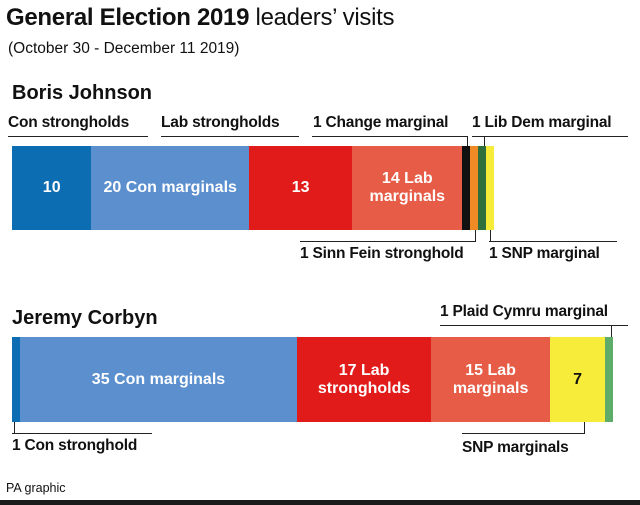 This screenshot has width=640, height=505. Describe the element at coordinates (68, 122) in the screenshot. I see `annotation-con-strongholds: Con strongholds` at that location.